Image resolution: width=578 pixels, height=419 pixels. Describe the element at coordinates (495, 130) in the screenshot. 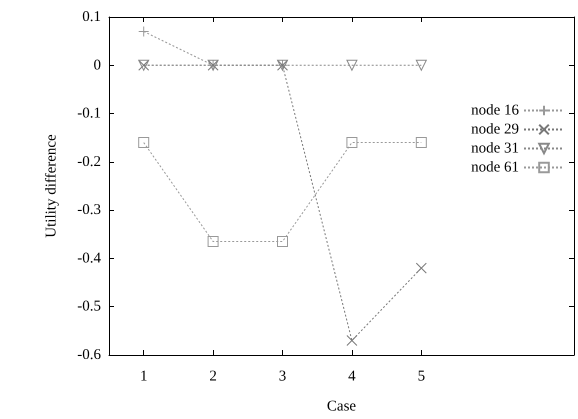

I see `legend-label: node 29` at that location.